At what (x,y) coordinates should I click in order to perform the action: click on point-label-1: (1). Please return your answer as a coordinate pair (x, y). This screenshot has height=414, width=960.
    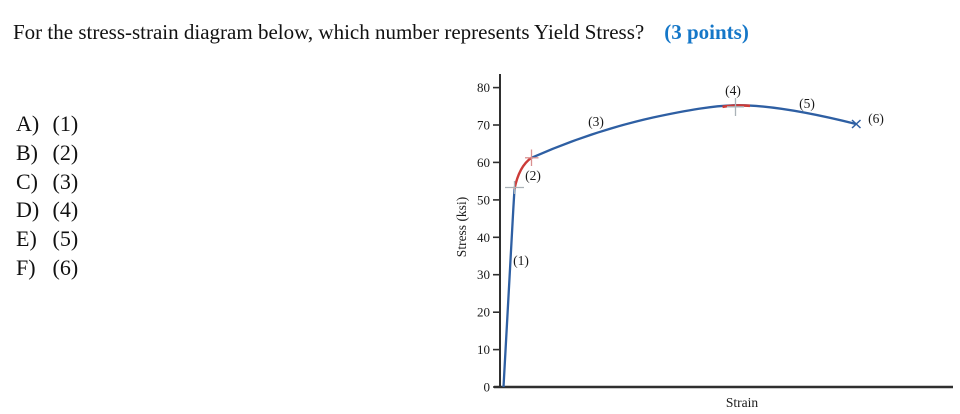
    Looking at the image, I should click on (521, 260).